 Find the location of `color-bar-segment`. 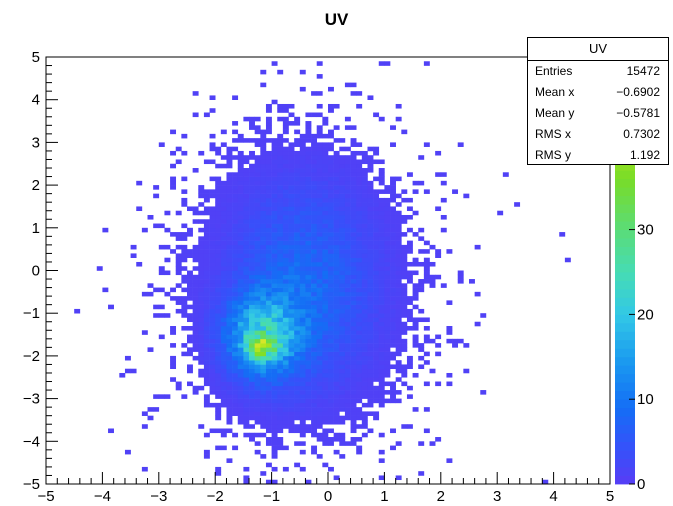

color-bar-segment is located at coordinates (625, 268).